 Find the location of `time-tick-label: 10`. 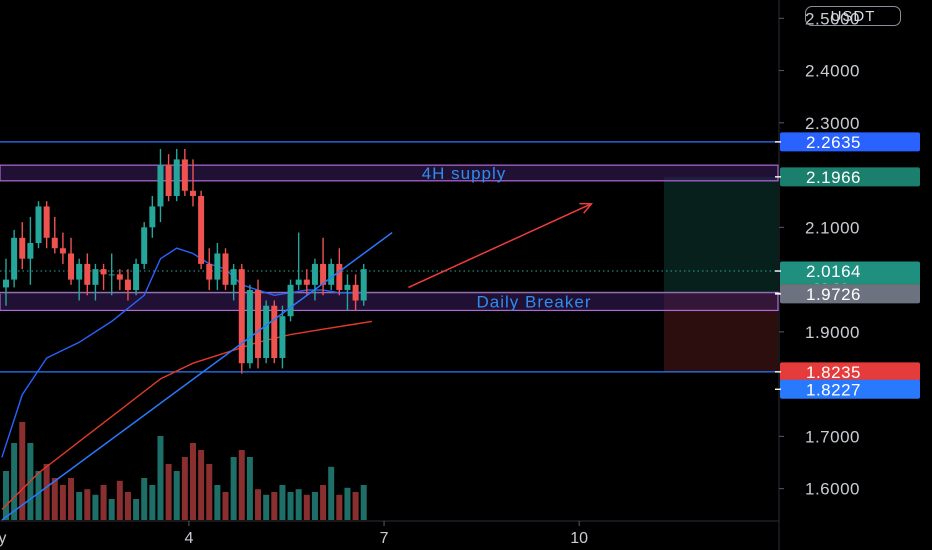

time-tick-label: 10 is located at coordinates (579, 538).